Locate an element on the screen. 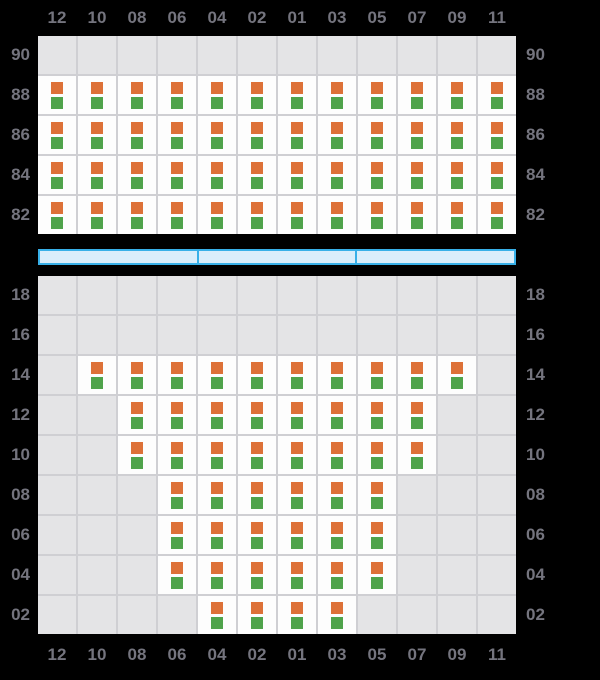 The height and width of the screenshot is (680, 600). cargo-marker-orange-icon is located at coordinates (297, 527).